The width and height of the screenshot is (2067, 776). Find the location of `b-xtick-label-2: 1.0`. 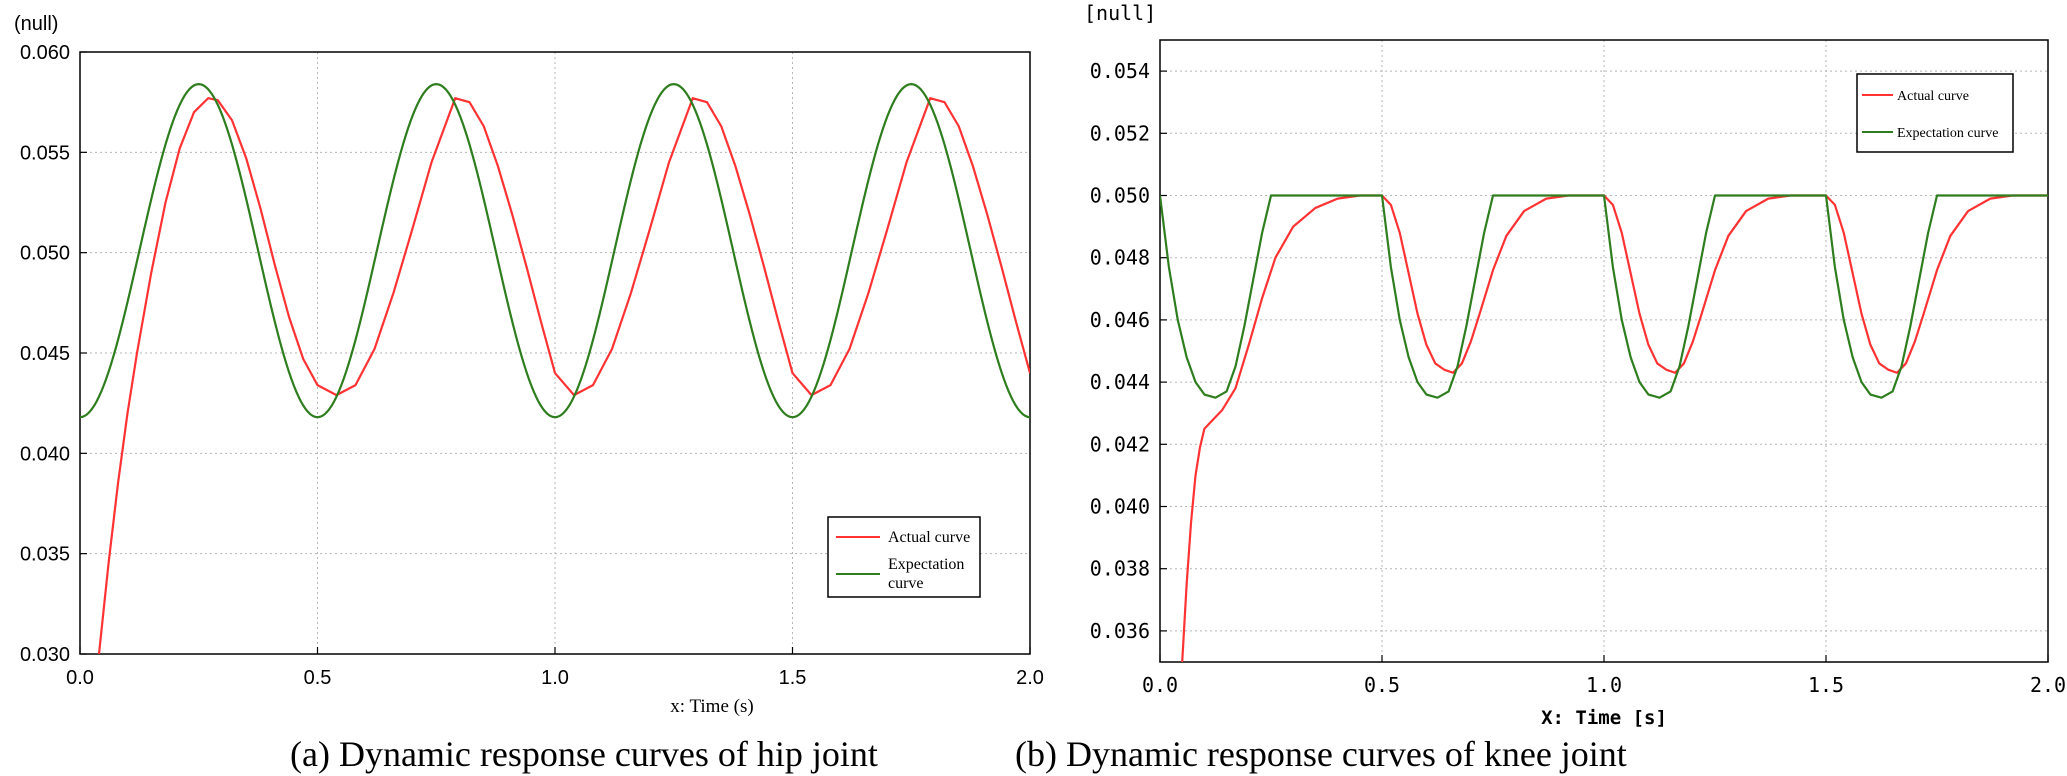

b-xtick-label-2: 1.0 is located at coordinates (1604, 685).